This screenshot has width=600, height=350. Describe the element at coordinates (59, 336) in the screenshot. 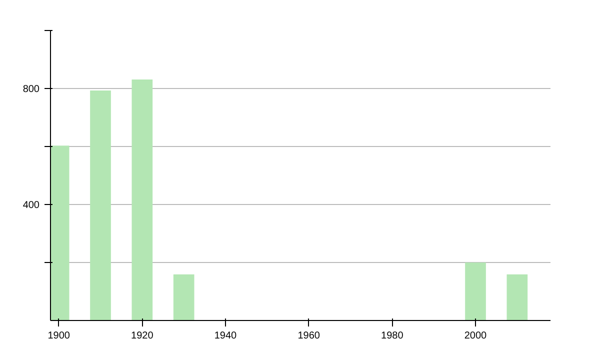

I see `x-tick-label: 1900` at that location.